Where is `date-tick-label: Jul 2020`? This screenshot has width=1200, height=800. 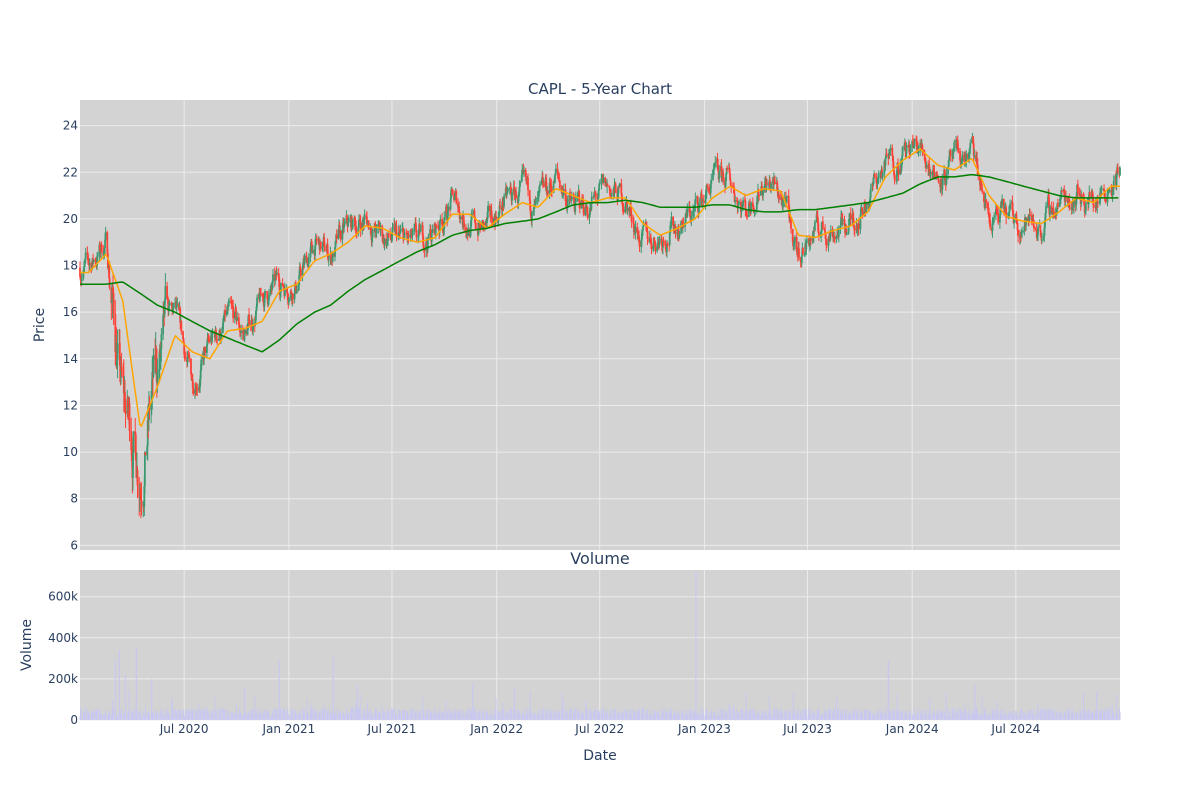 date-tick-label: Jul 2020 is located at coordinates (184, 729).